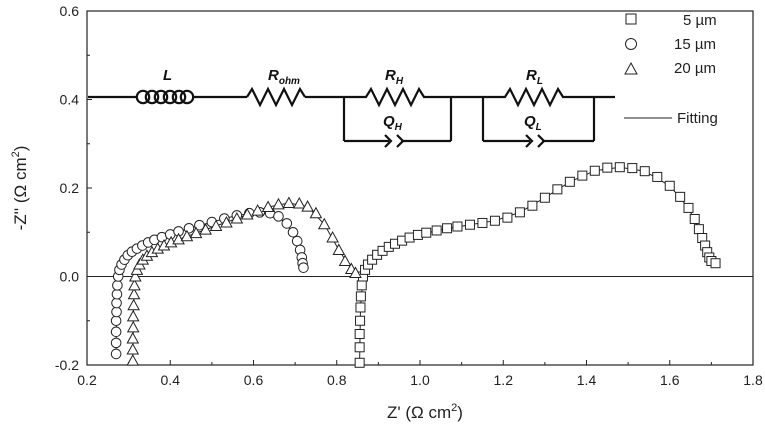 Image resolution: width=765 pixels, height=431 pixels. Describe the element at coordinates (700, 20) in the screenshot. I see `legend-label-5um: 5 µm` at that location.